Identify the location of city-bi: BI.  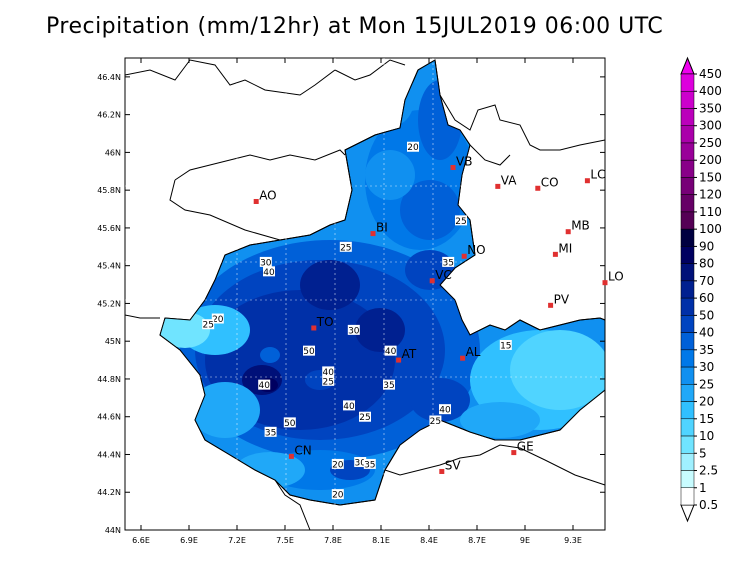
(379, 229).